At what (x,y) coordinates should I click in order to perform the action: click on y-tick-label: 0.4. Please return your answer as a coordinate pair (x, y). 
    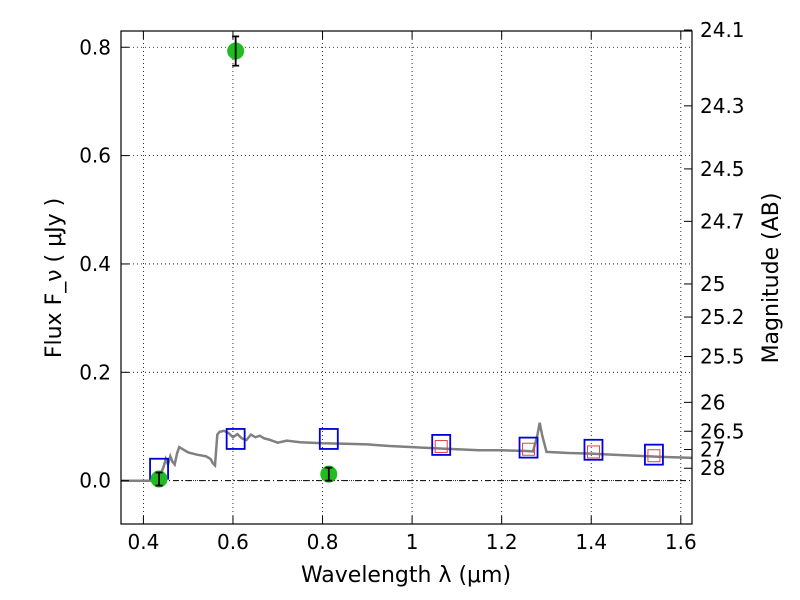
    Looking at the image, I should click on (95, 264).